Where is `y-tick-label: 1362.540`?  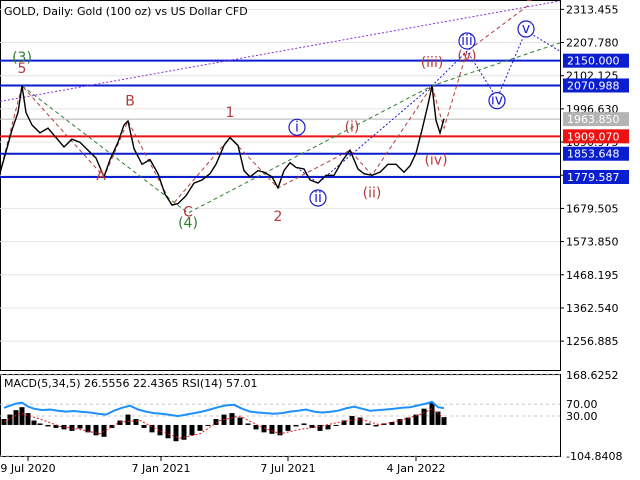
y-tick-label: 1362.540 is located at coordinates (592, 308).